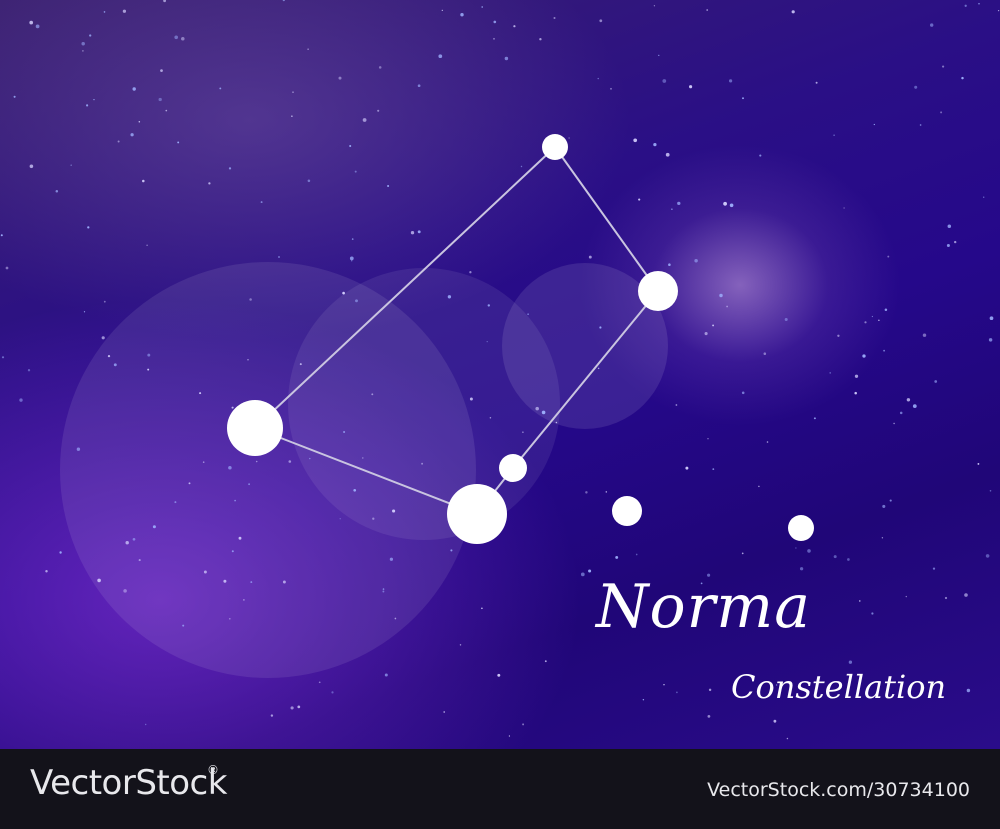 The width and height of the screenshot is (1000, 829). I want to click on brand-logo: VectorStock, so click(128, 783).